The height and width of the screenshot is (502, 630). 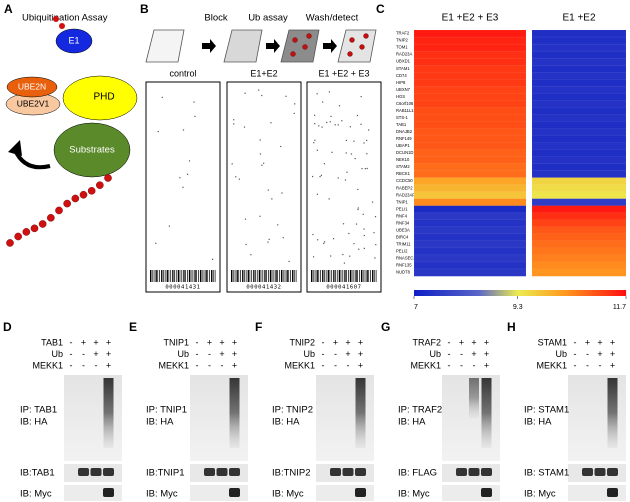 I want to click on arrow, so click(x=330, y=46).